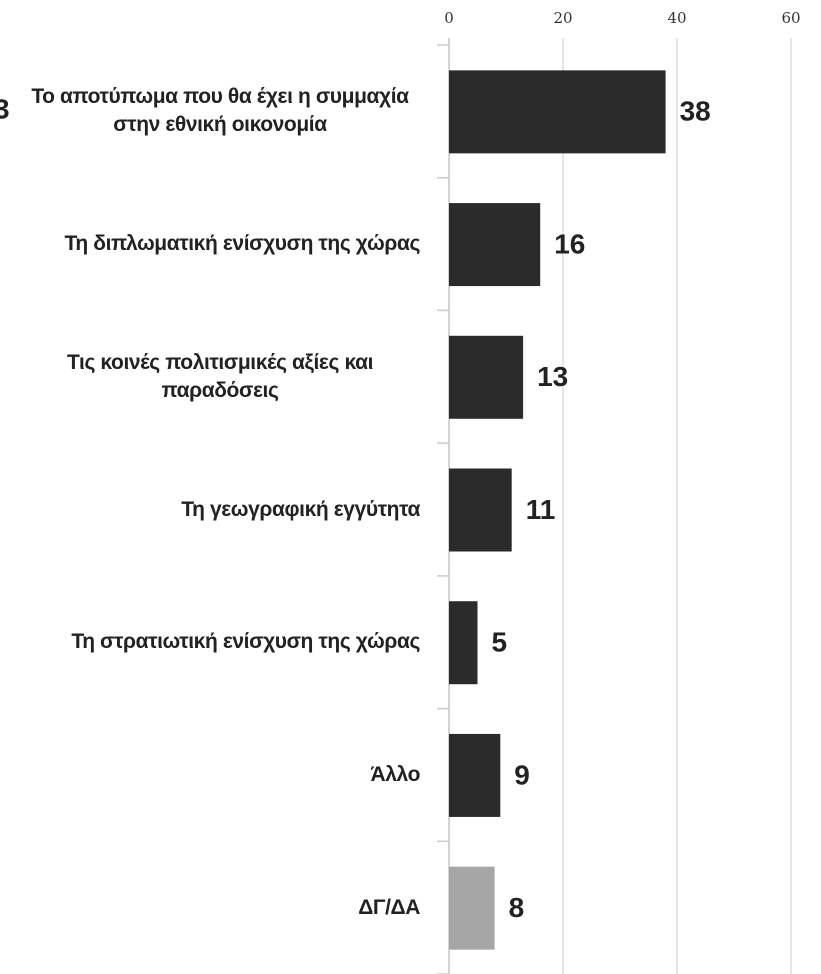 The height and width of the screenshot is (974, 821). Describe the element at coordinates (676, 18) in the screenshot. I see `x-tick-label: 40` at that location.